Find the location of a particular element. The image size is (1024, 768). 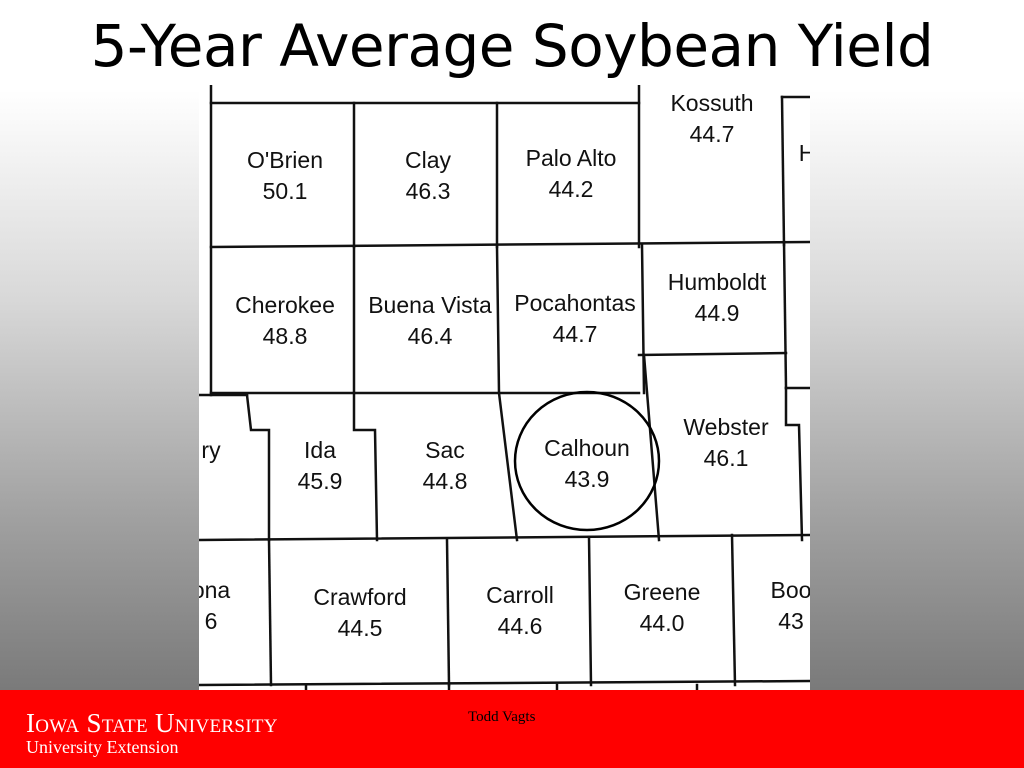

county-partial-ry: ry is located at coordinates (210, 450).